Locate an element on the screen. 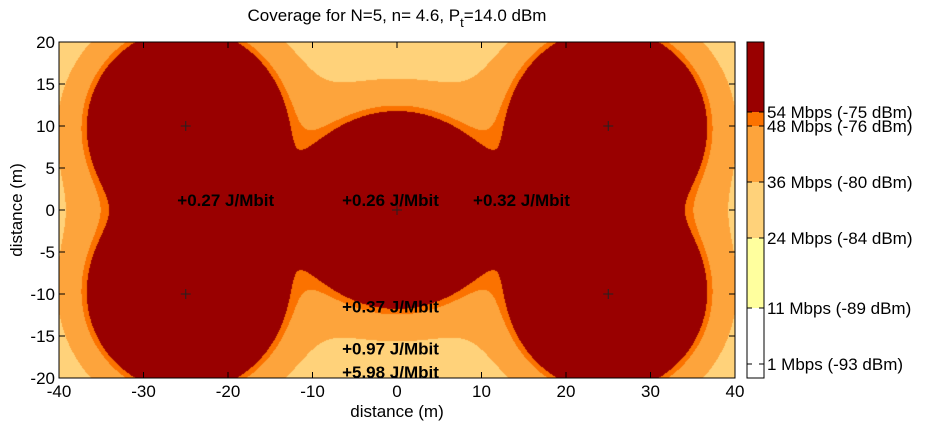 The height and width of the screenshot is (425, 944). y-tick-label: -20 is located at coordinates (42, 378).